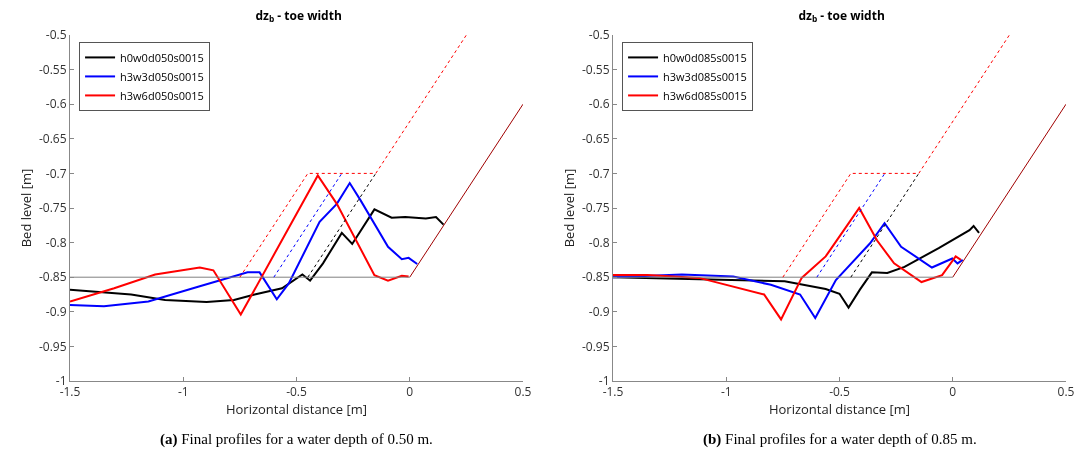 This screenshot has width=1086, height=459. I want to click on text: (b) Final profiles for a water depth of 0.85 m., so click(840, 439).